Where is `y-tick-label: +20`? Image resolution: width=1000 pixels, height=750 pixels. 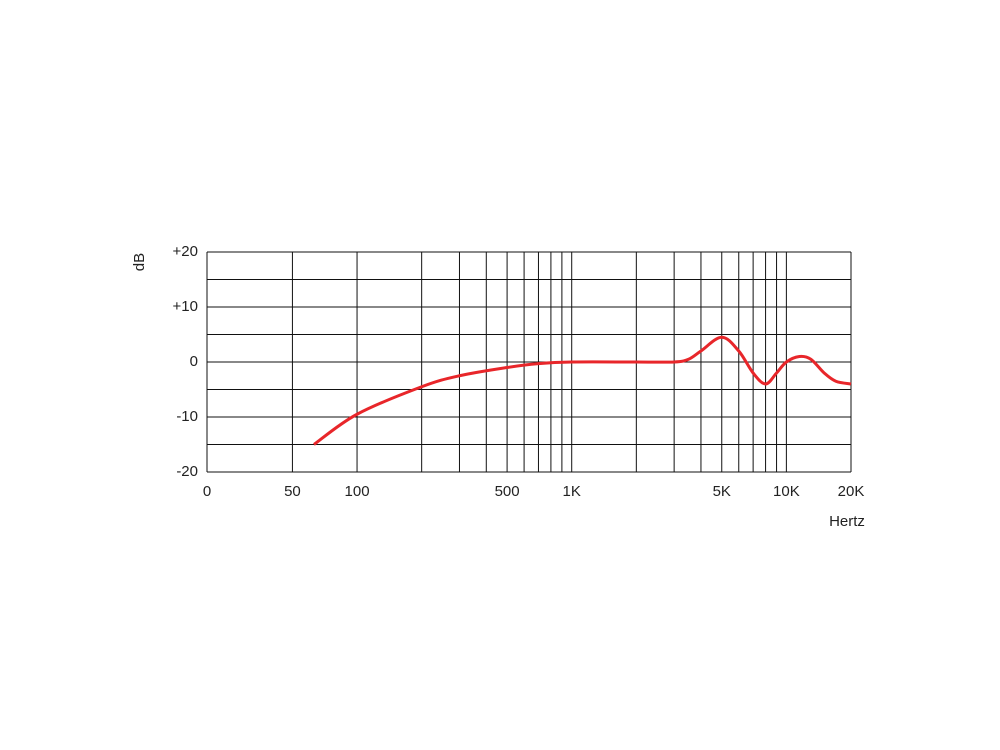
y-tick-label: +20 is located at coordinates (185, 251).